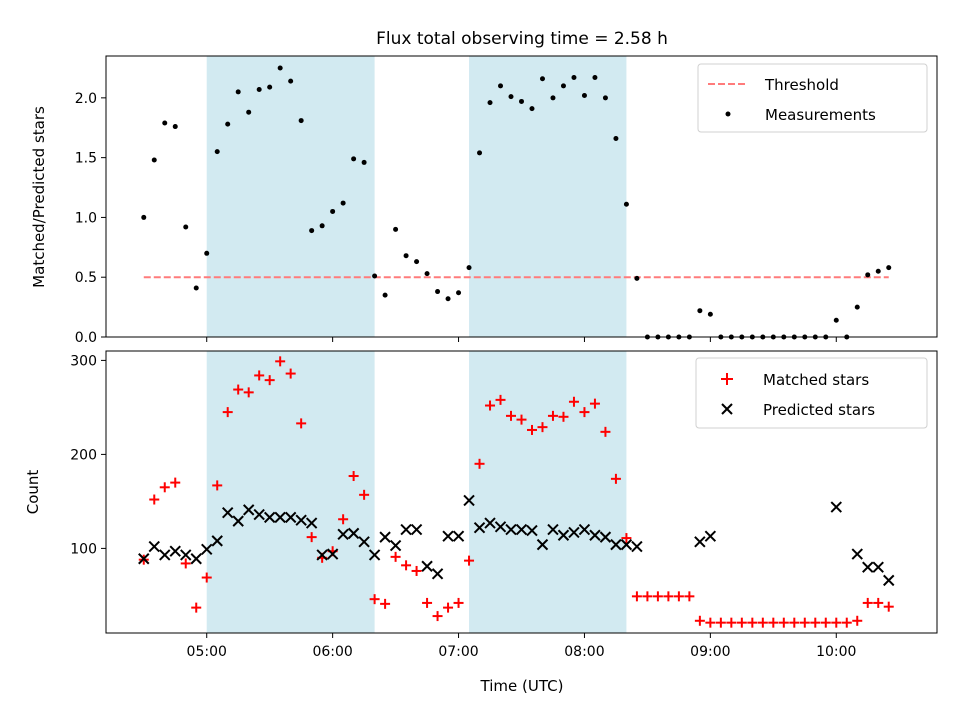  I want to click on legend-measurements-swatch, so click(728, 114).